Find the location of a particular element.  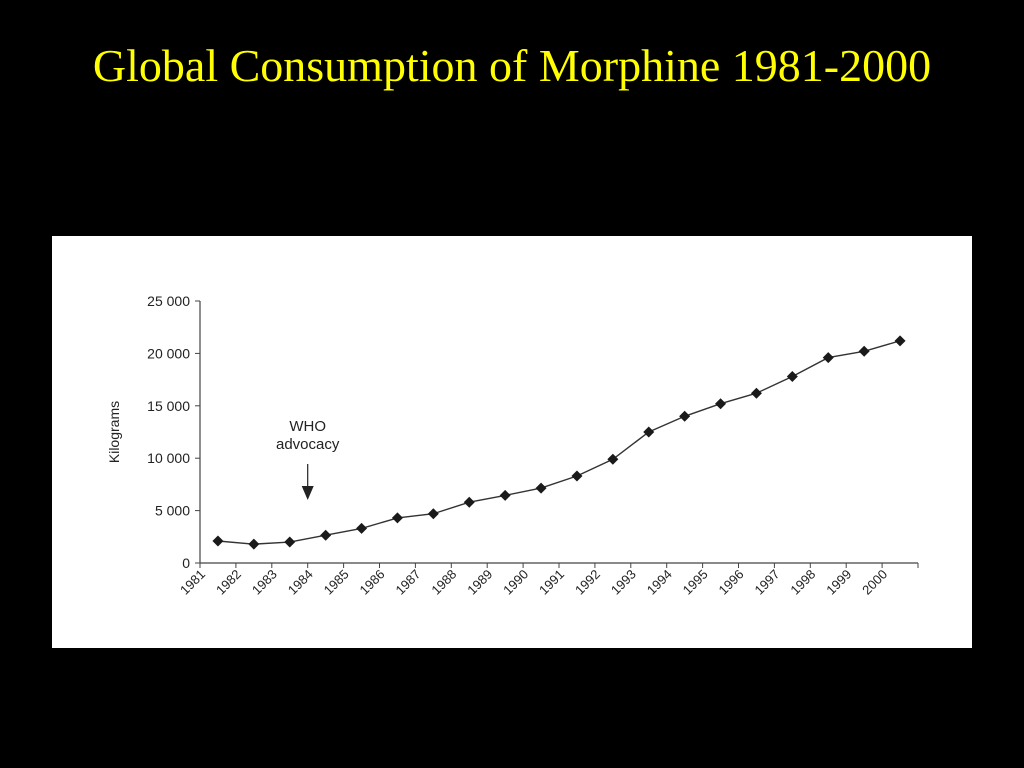

x-tick-label: 1982 is located at coordinates (228, 582).